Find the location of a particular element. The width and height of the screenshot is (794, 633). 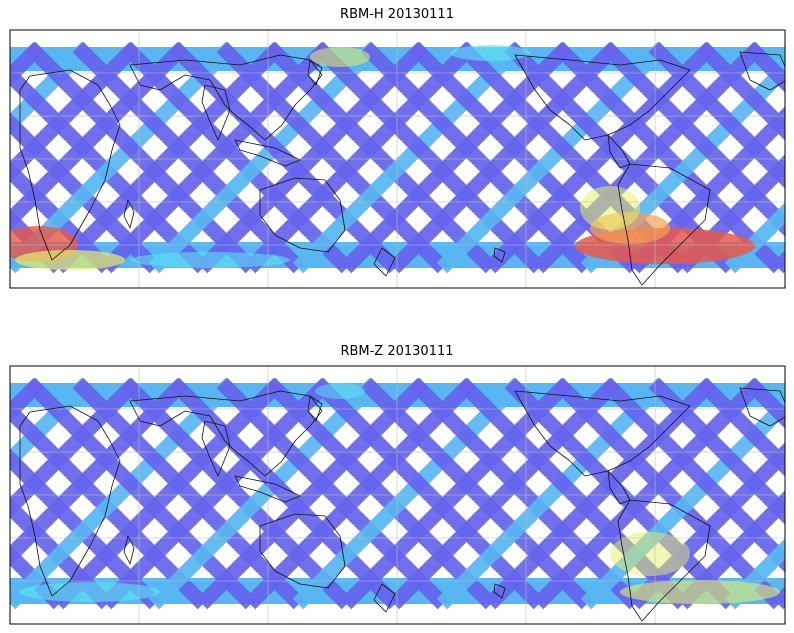

india-coast is located at coordinates (216, 448).